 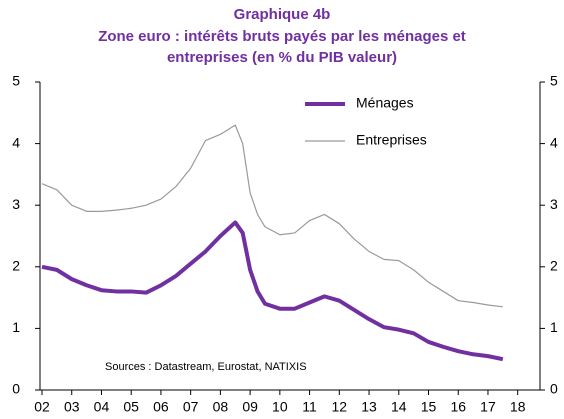 I want to click on x-tick-label: 05, so click(x=131, y=407).